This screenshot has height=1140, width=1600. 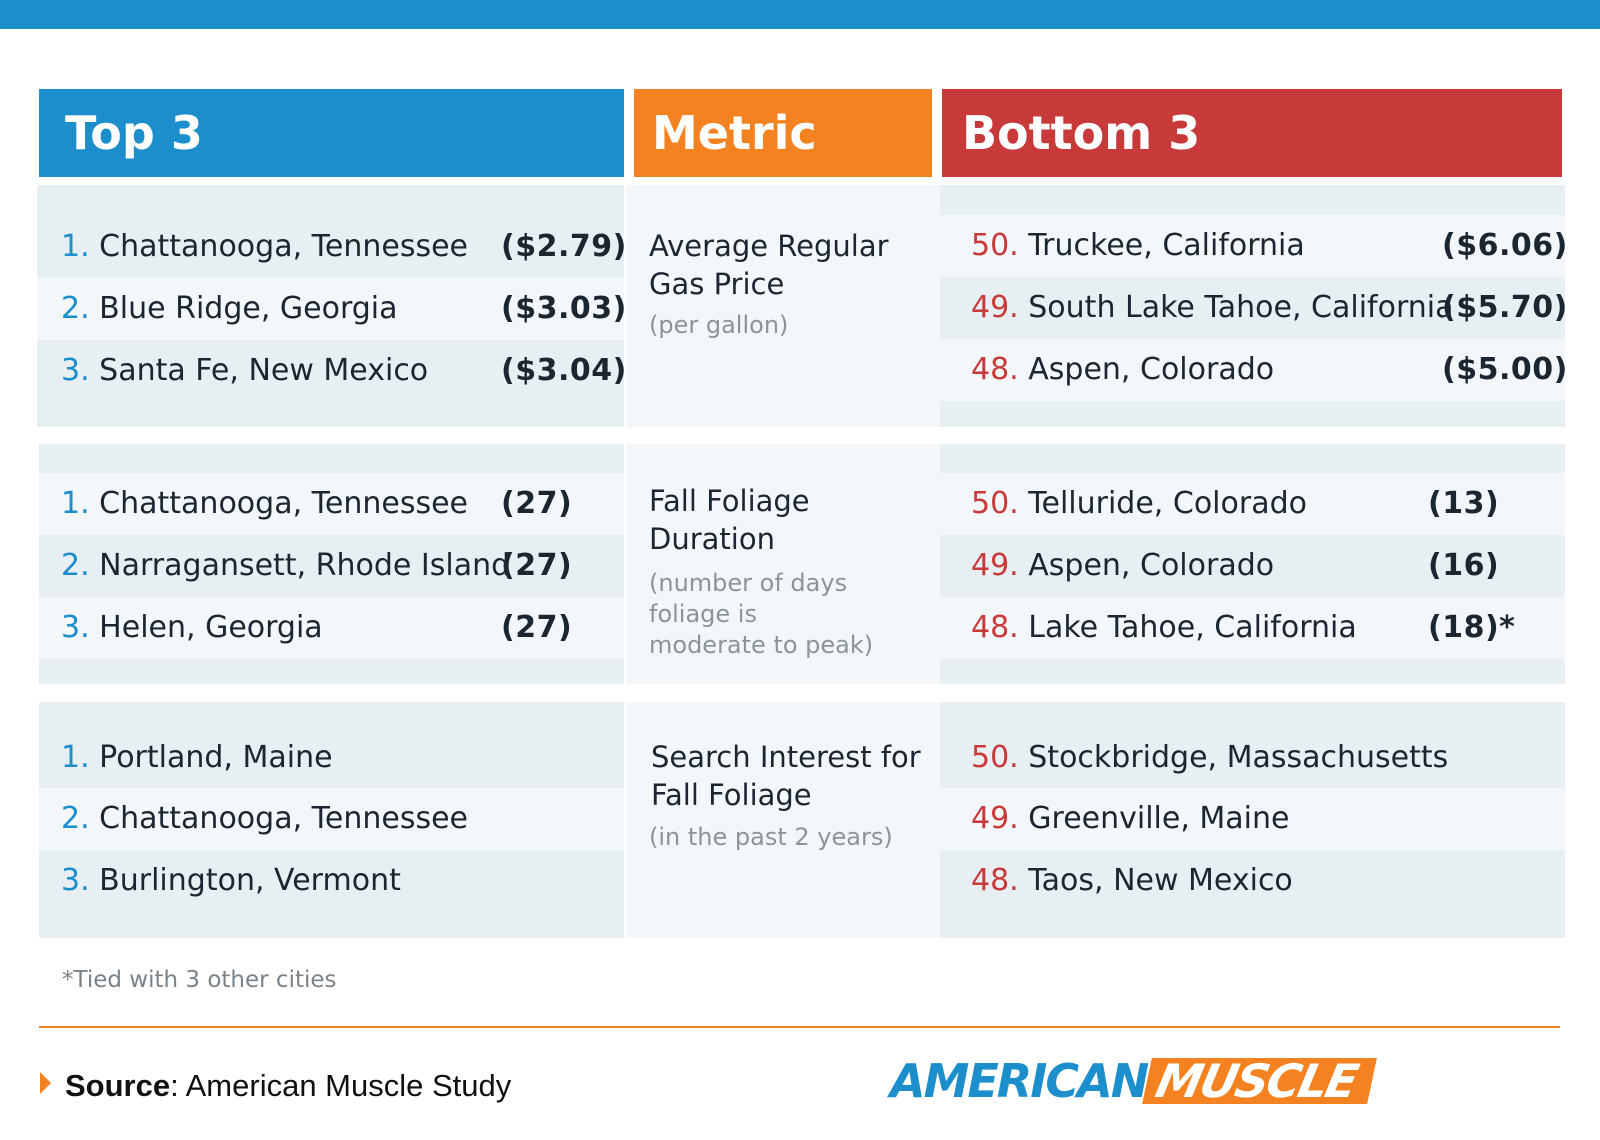 I want to click on header-metric: Metric, so click(x=783, y=133).